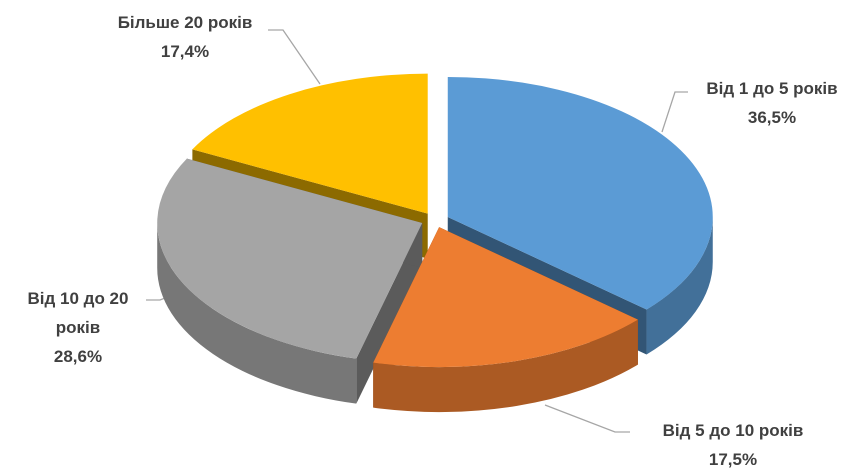 The height and width of the screenshot is (474, 865). Describe the element at coordinates (185, 22) in the screenshot. I see `category-label: Більше 20 років` at that location.